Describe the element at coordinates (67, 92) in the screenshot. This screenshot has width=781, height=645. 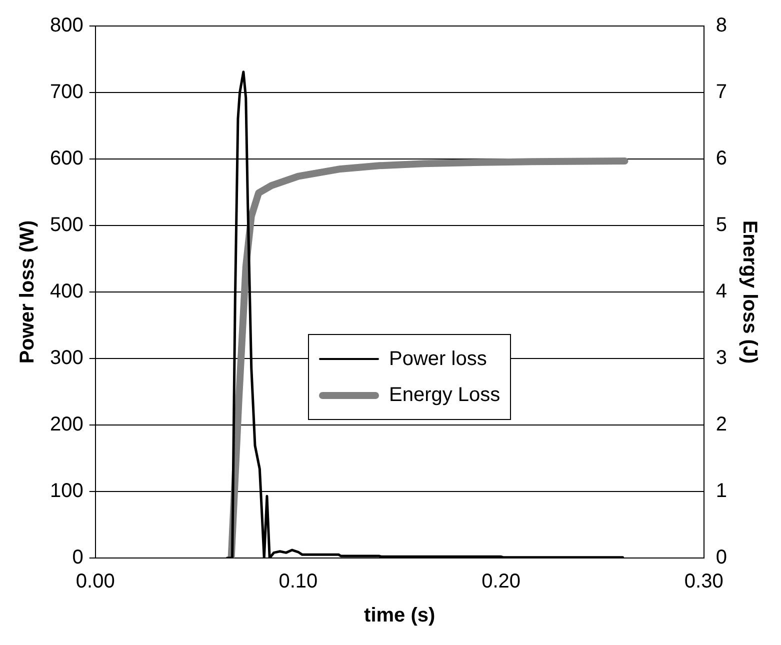
I see `y-tick-label: 700` at that location.